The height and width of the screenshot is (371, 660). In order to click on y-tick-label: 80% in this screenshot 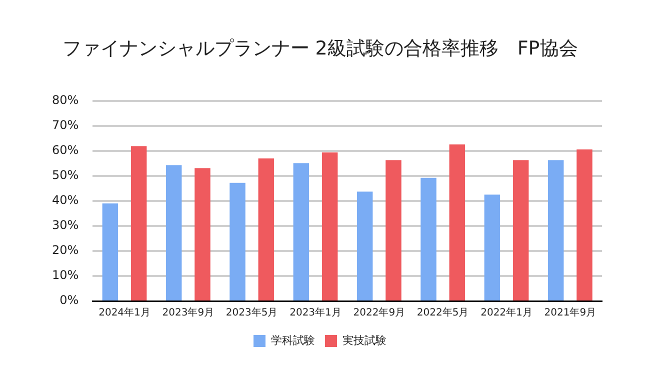, I will do `click(65, 99)`.